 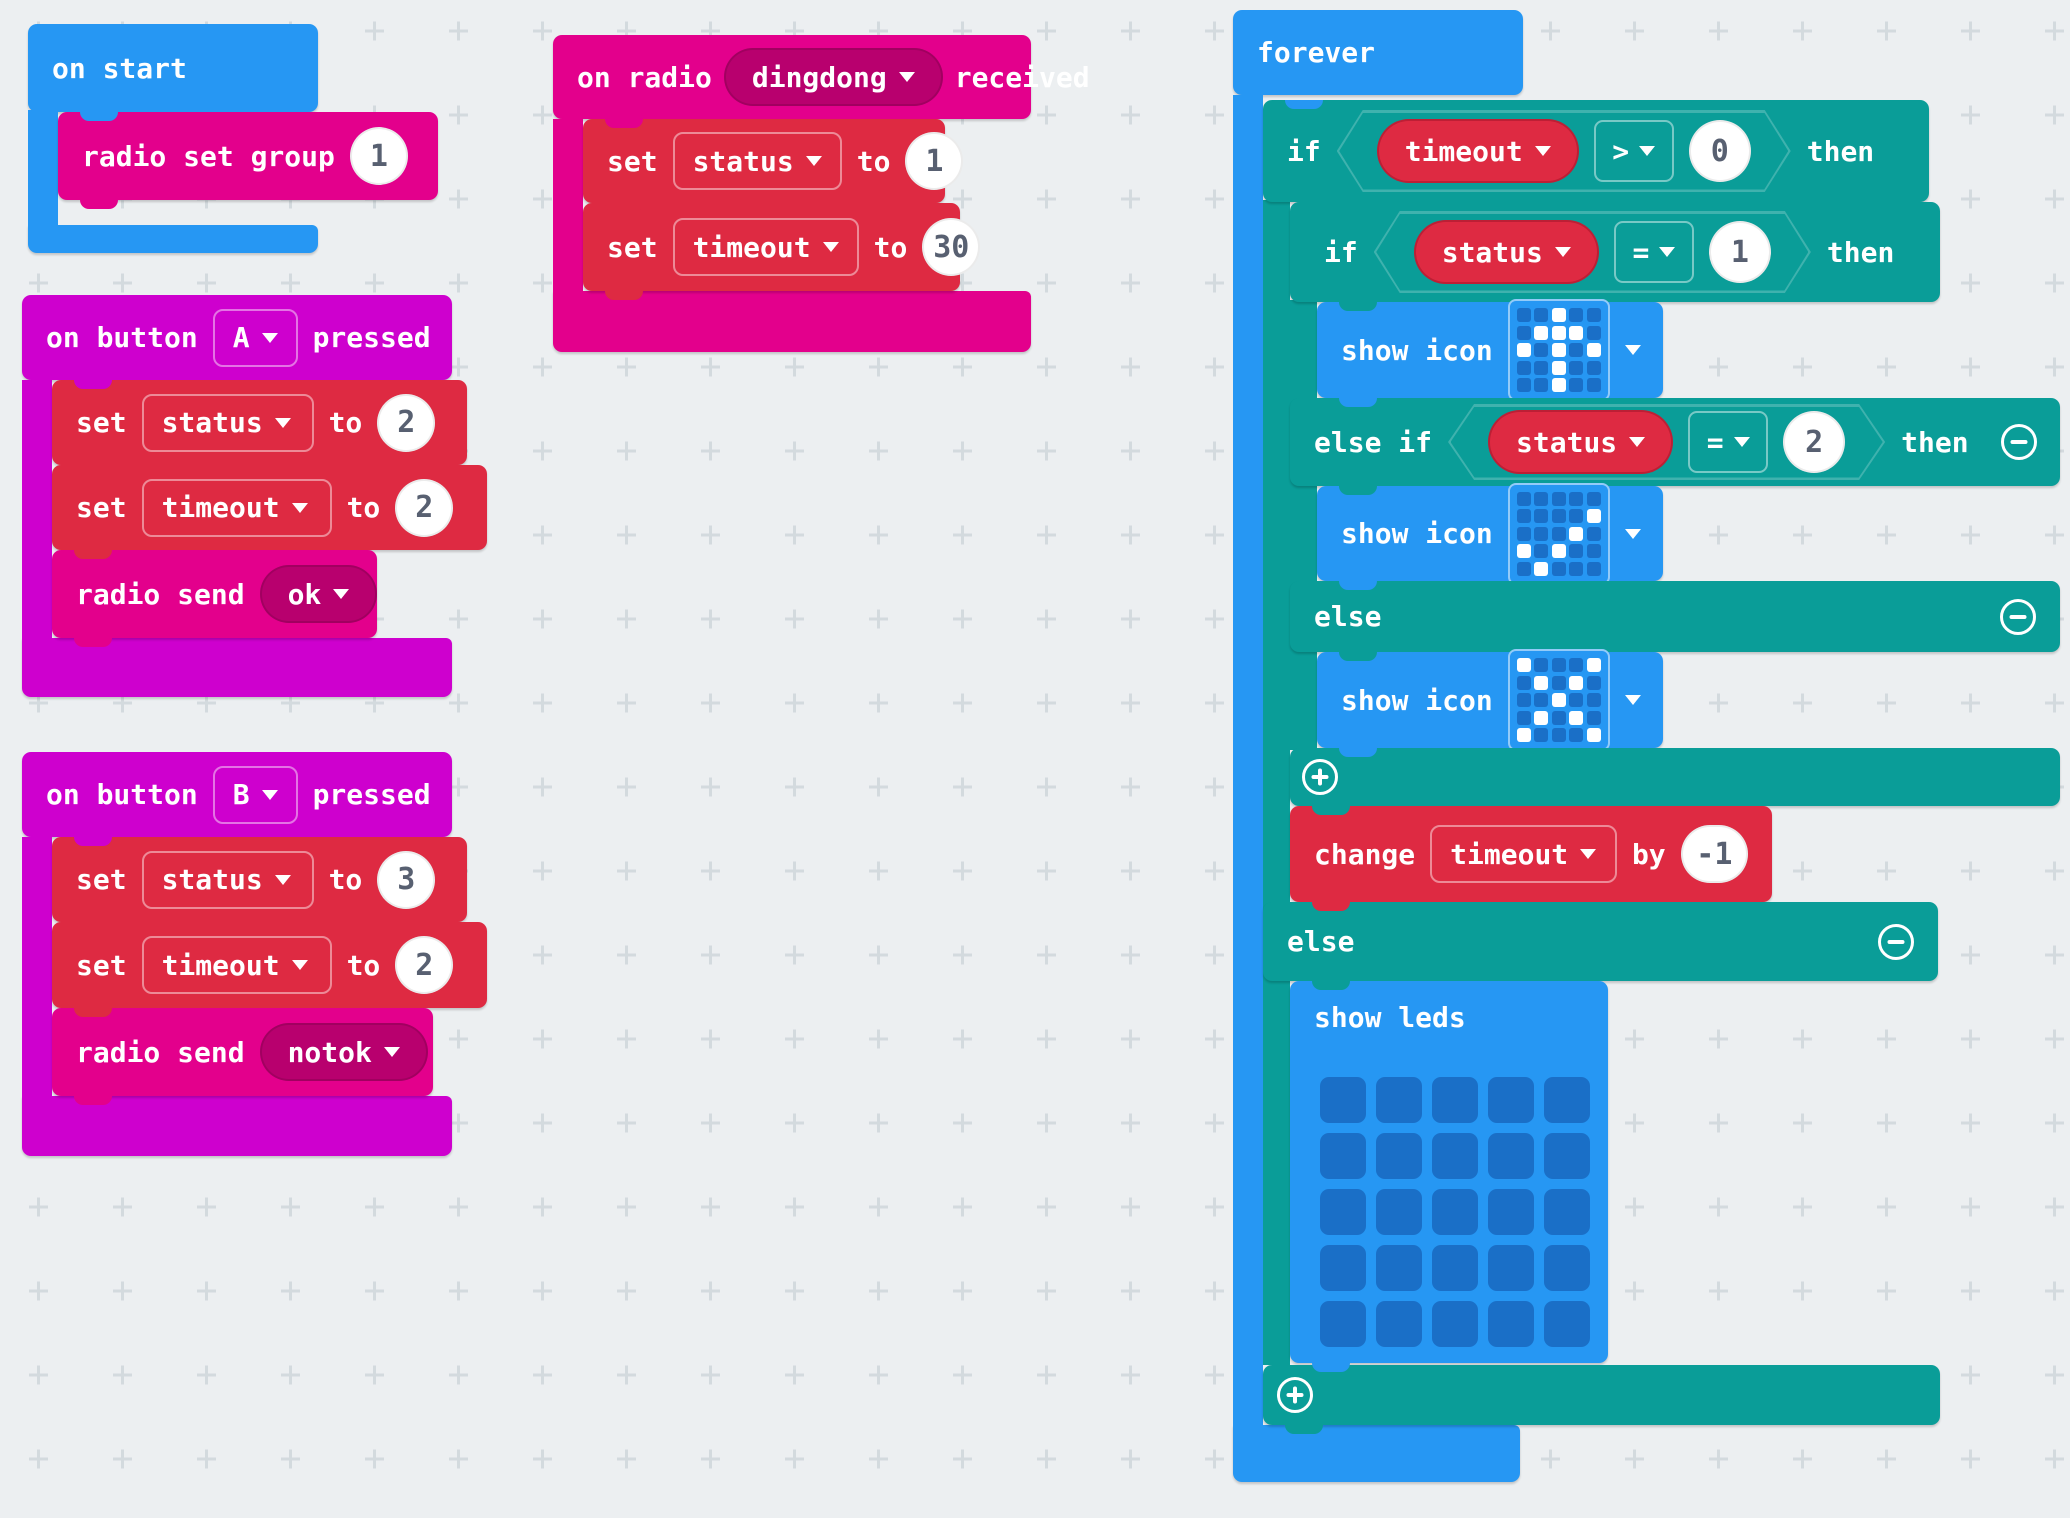 I want to click on set-status-block: set status to 2, so click(x=259, y=422).